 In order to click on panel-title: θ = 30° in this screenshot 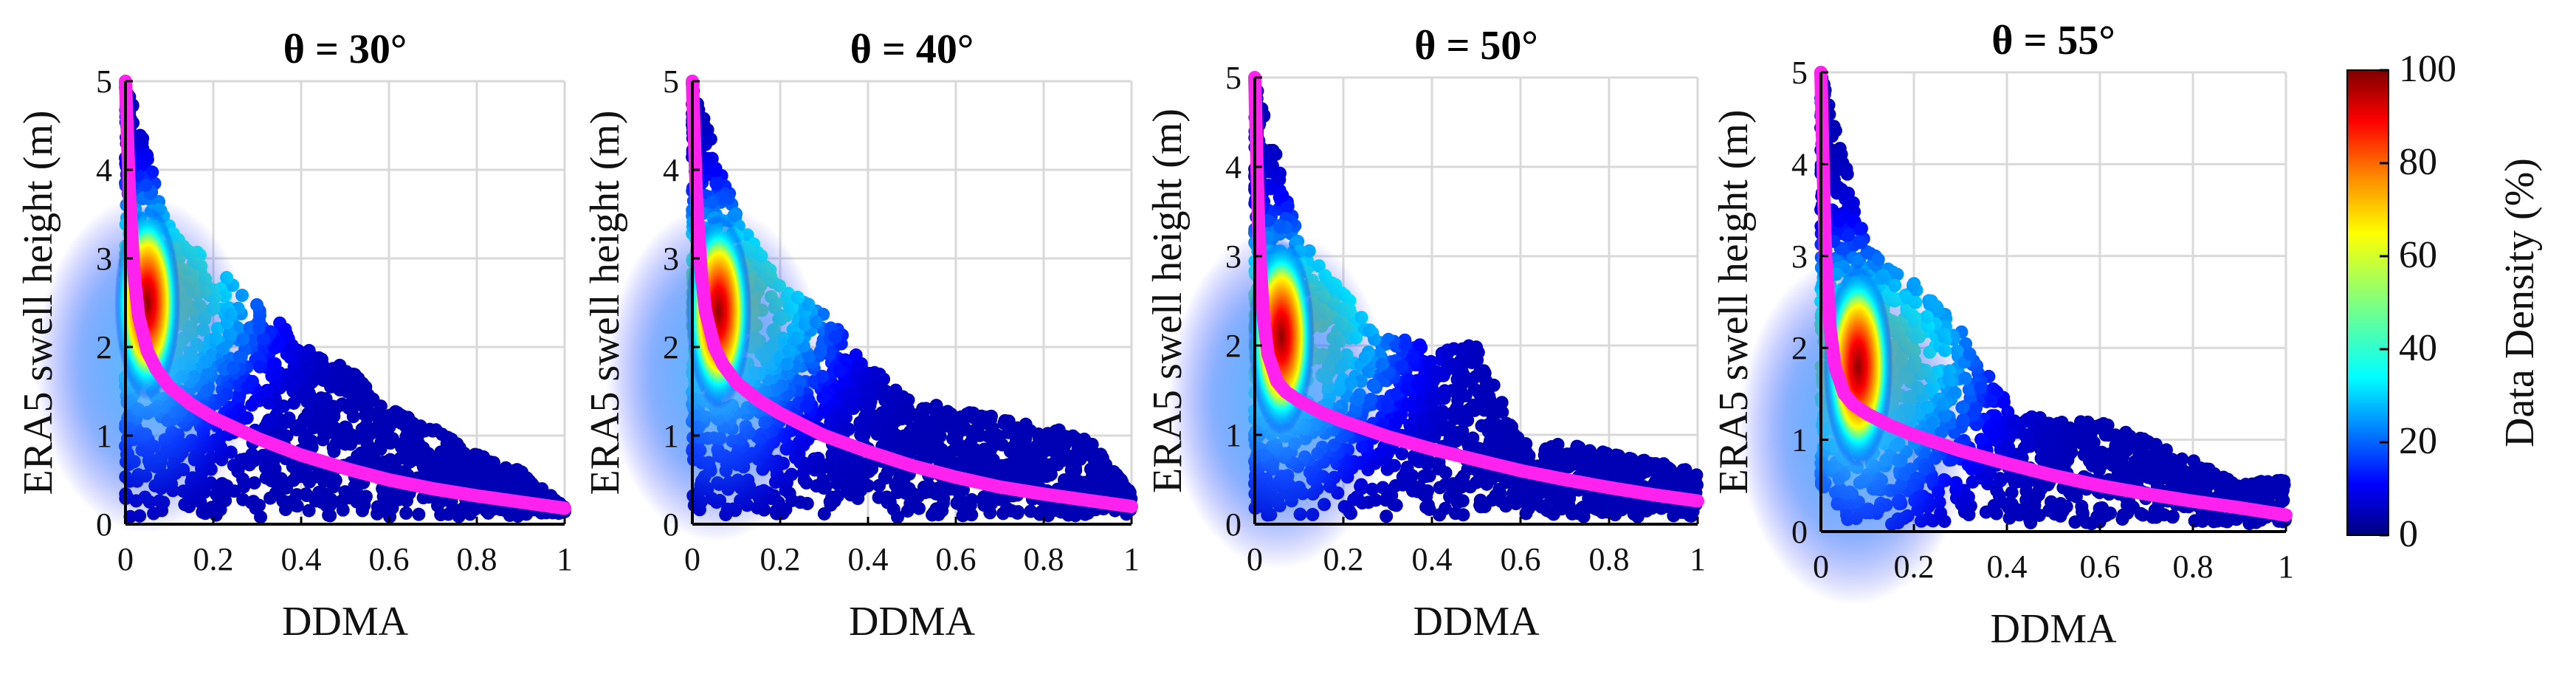, I will do `click(345, 49)`.